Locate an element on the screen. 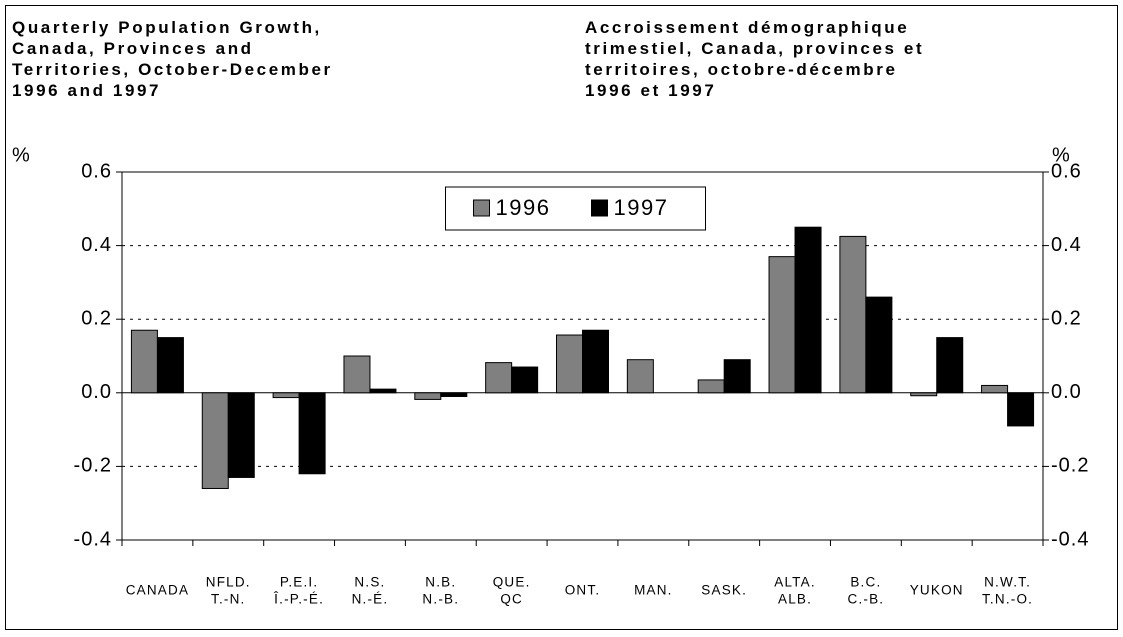  chart-title: Canada, Provinces and is located at coordinates (133, 48).